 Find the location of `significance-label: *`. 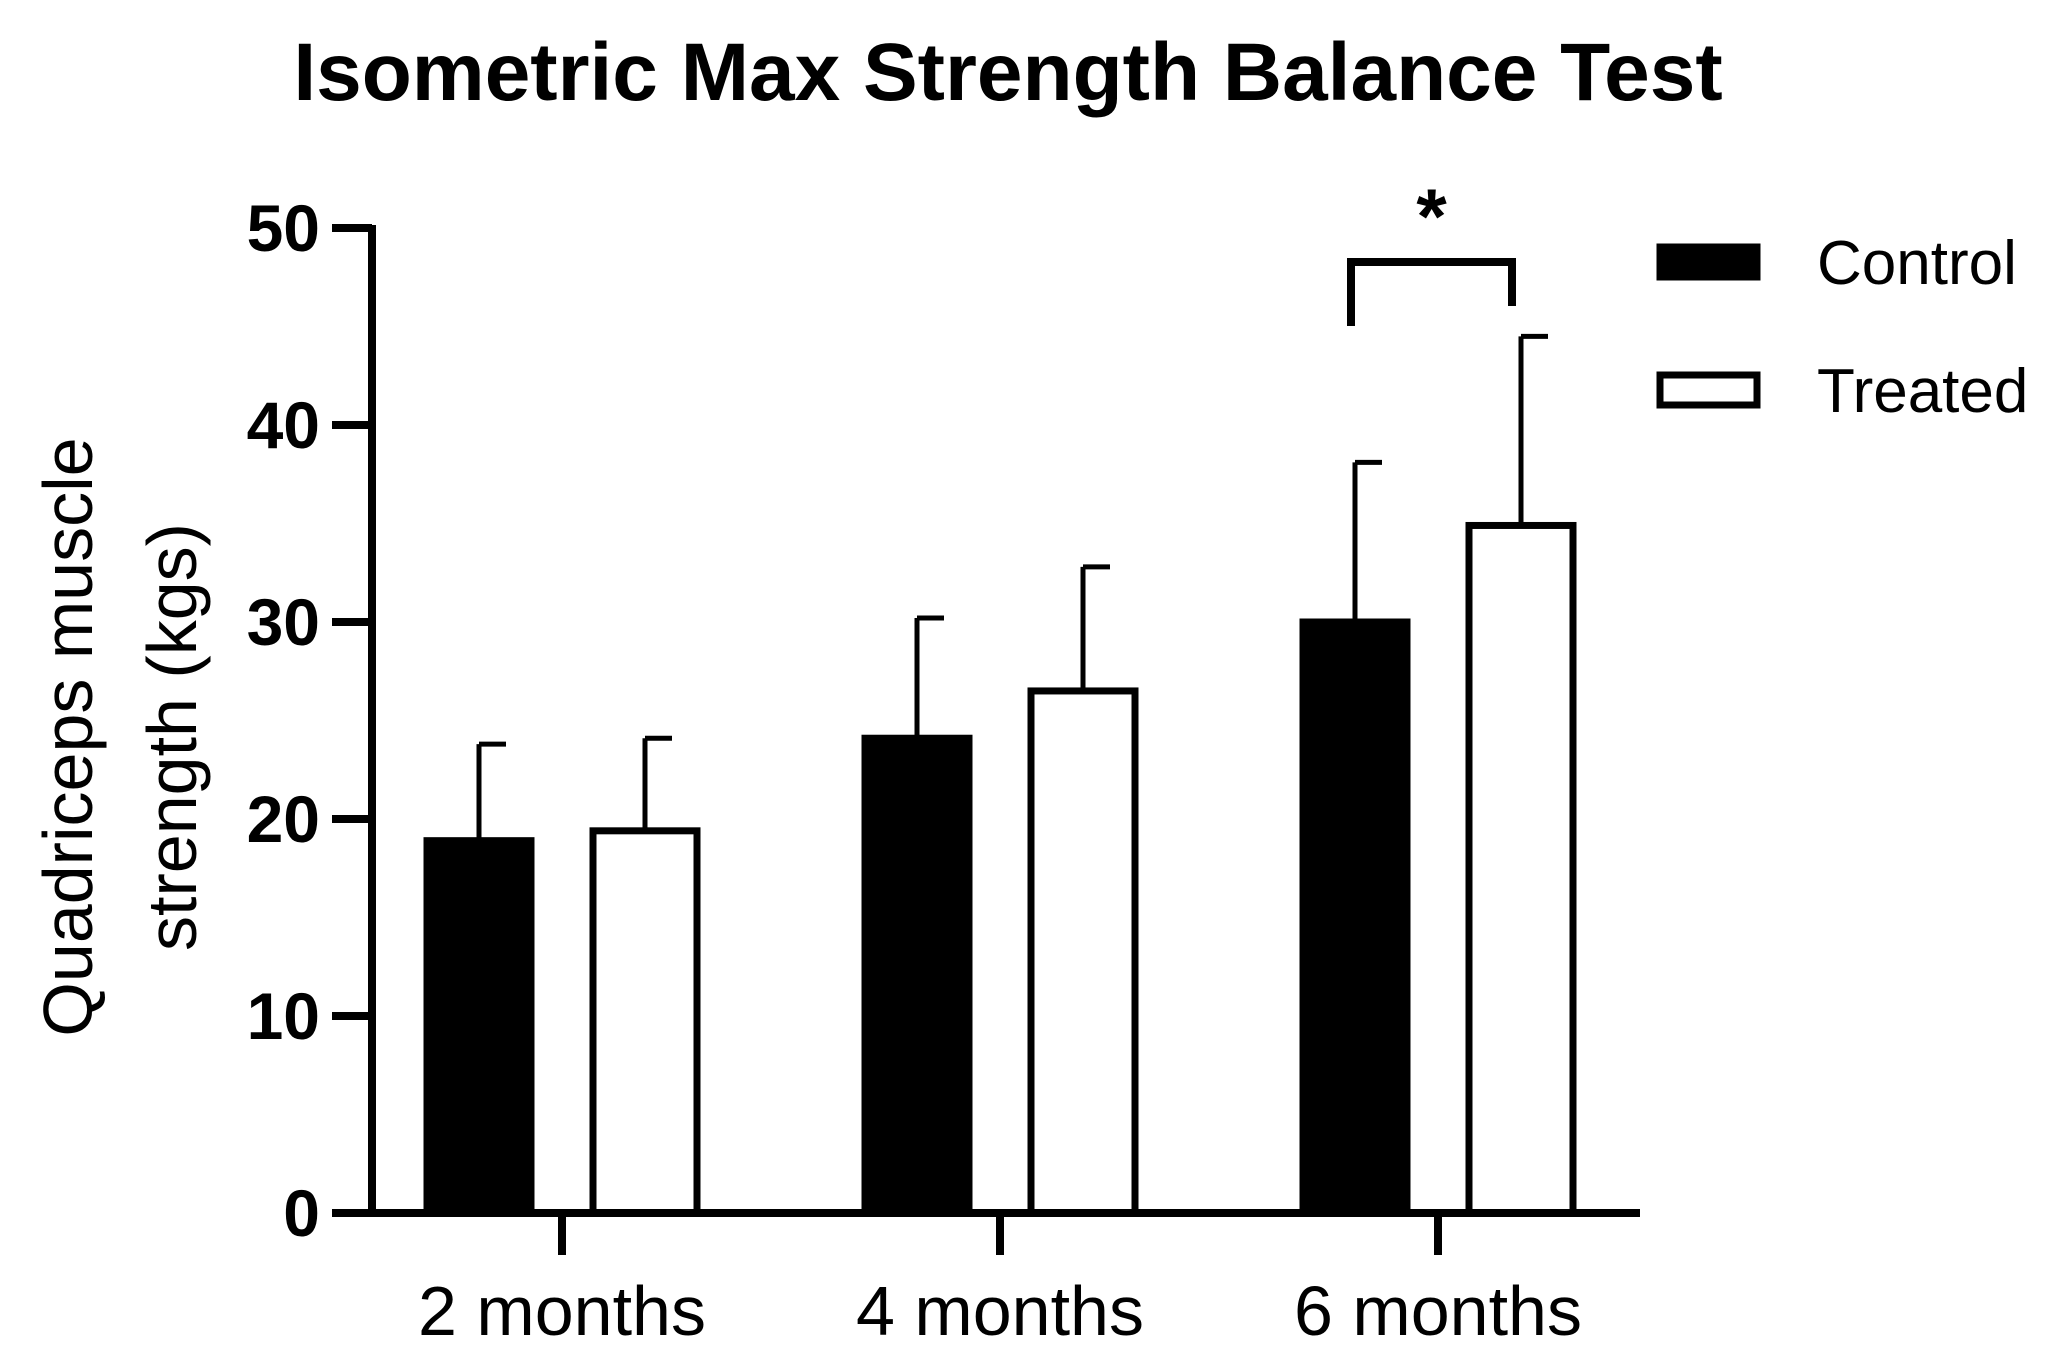

significance-label: * is located at coordinates (1431, 216).